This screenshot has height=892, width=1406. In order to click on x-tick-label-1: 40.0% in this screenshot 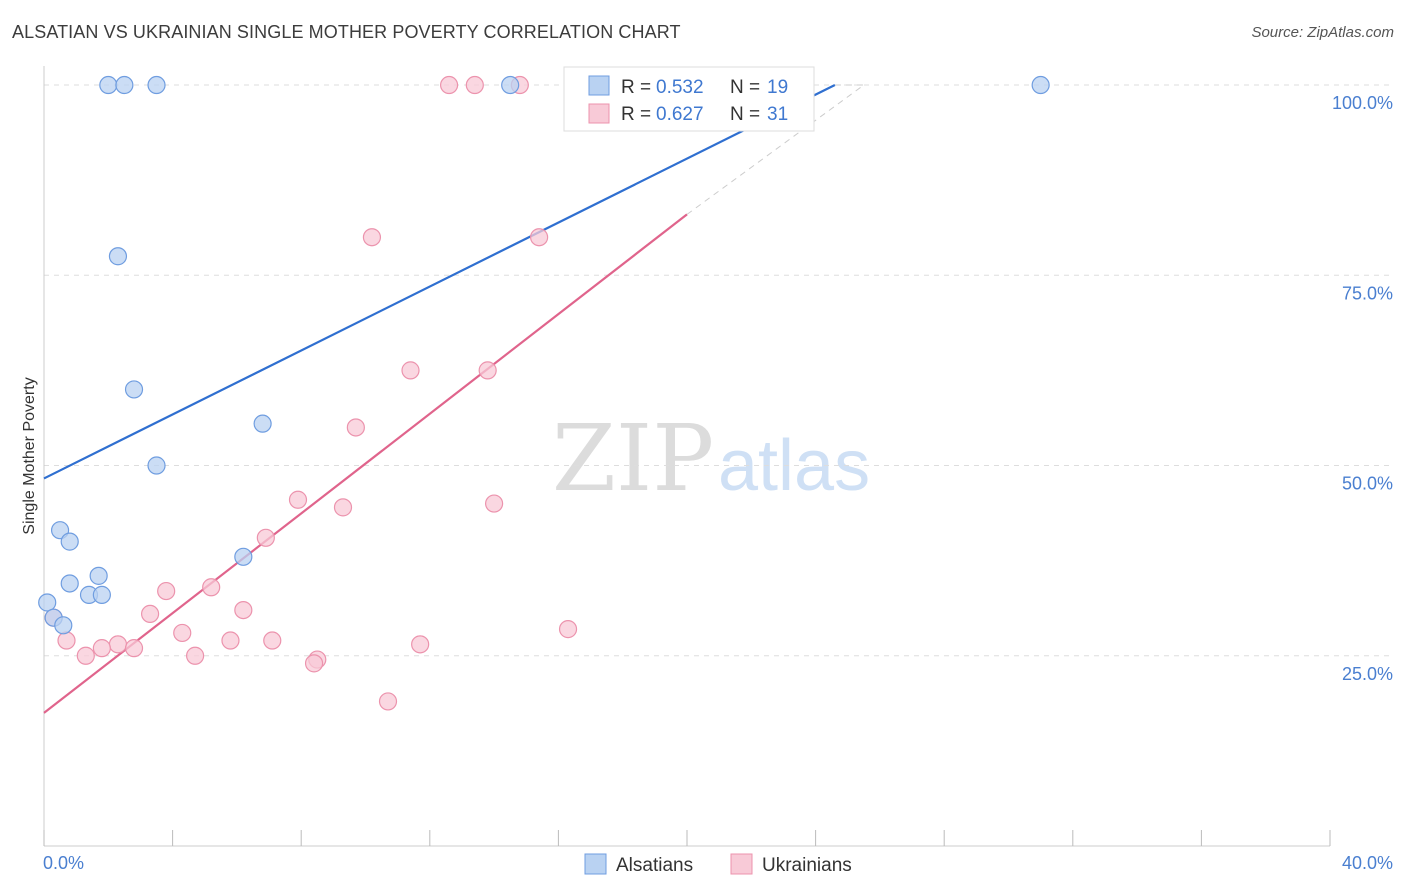, I will do `click(1367, 863)`.